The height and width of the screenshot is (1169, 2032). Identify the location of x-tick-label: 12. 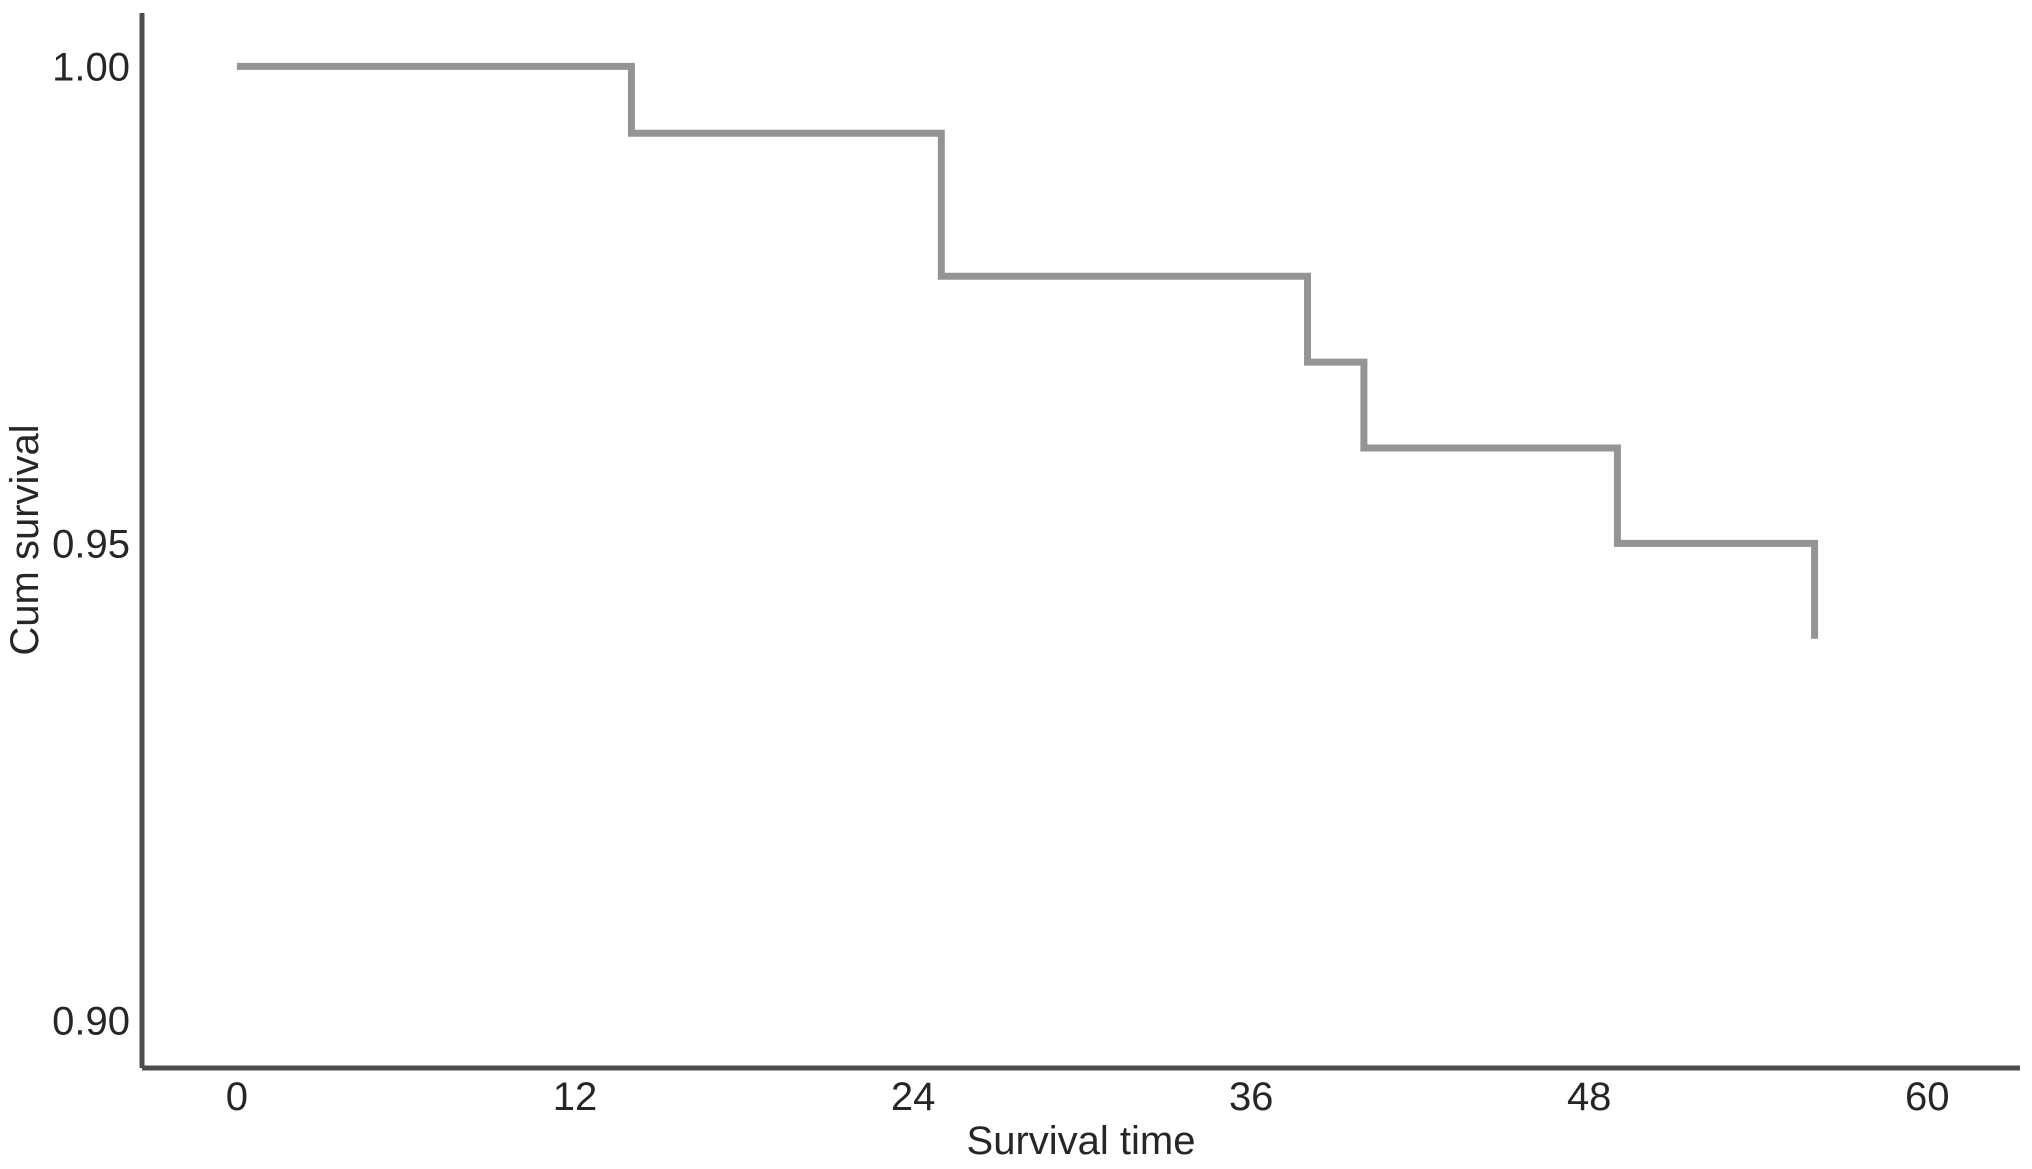
(575, 1097).